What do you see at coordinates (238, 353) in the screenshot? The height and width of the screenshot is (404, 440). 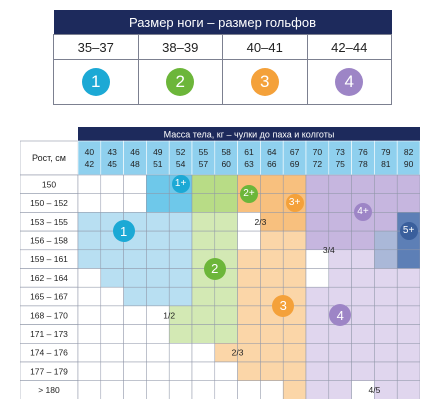 I see `boundary-label: 2/3` at bounding box center [238, 353].